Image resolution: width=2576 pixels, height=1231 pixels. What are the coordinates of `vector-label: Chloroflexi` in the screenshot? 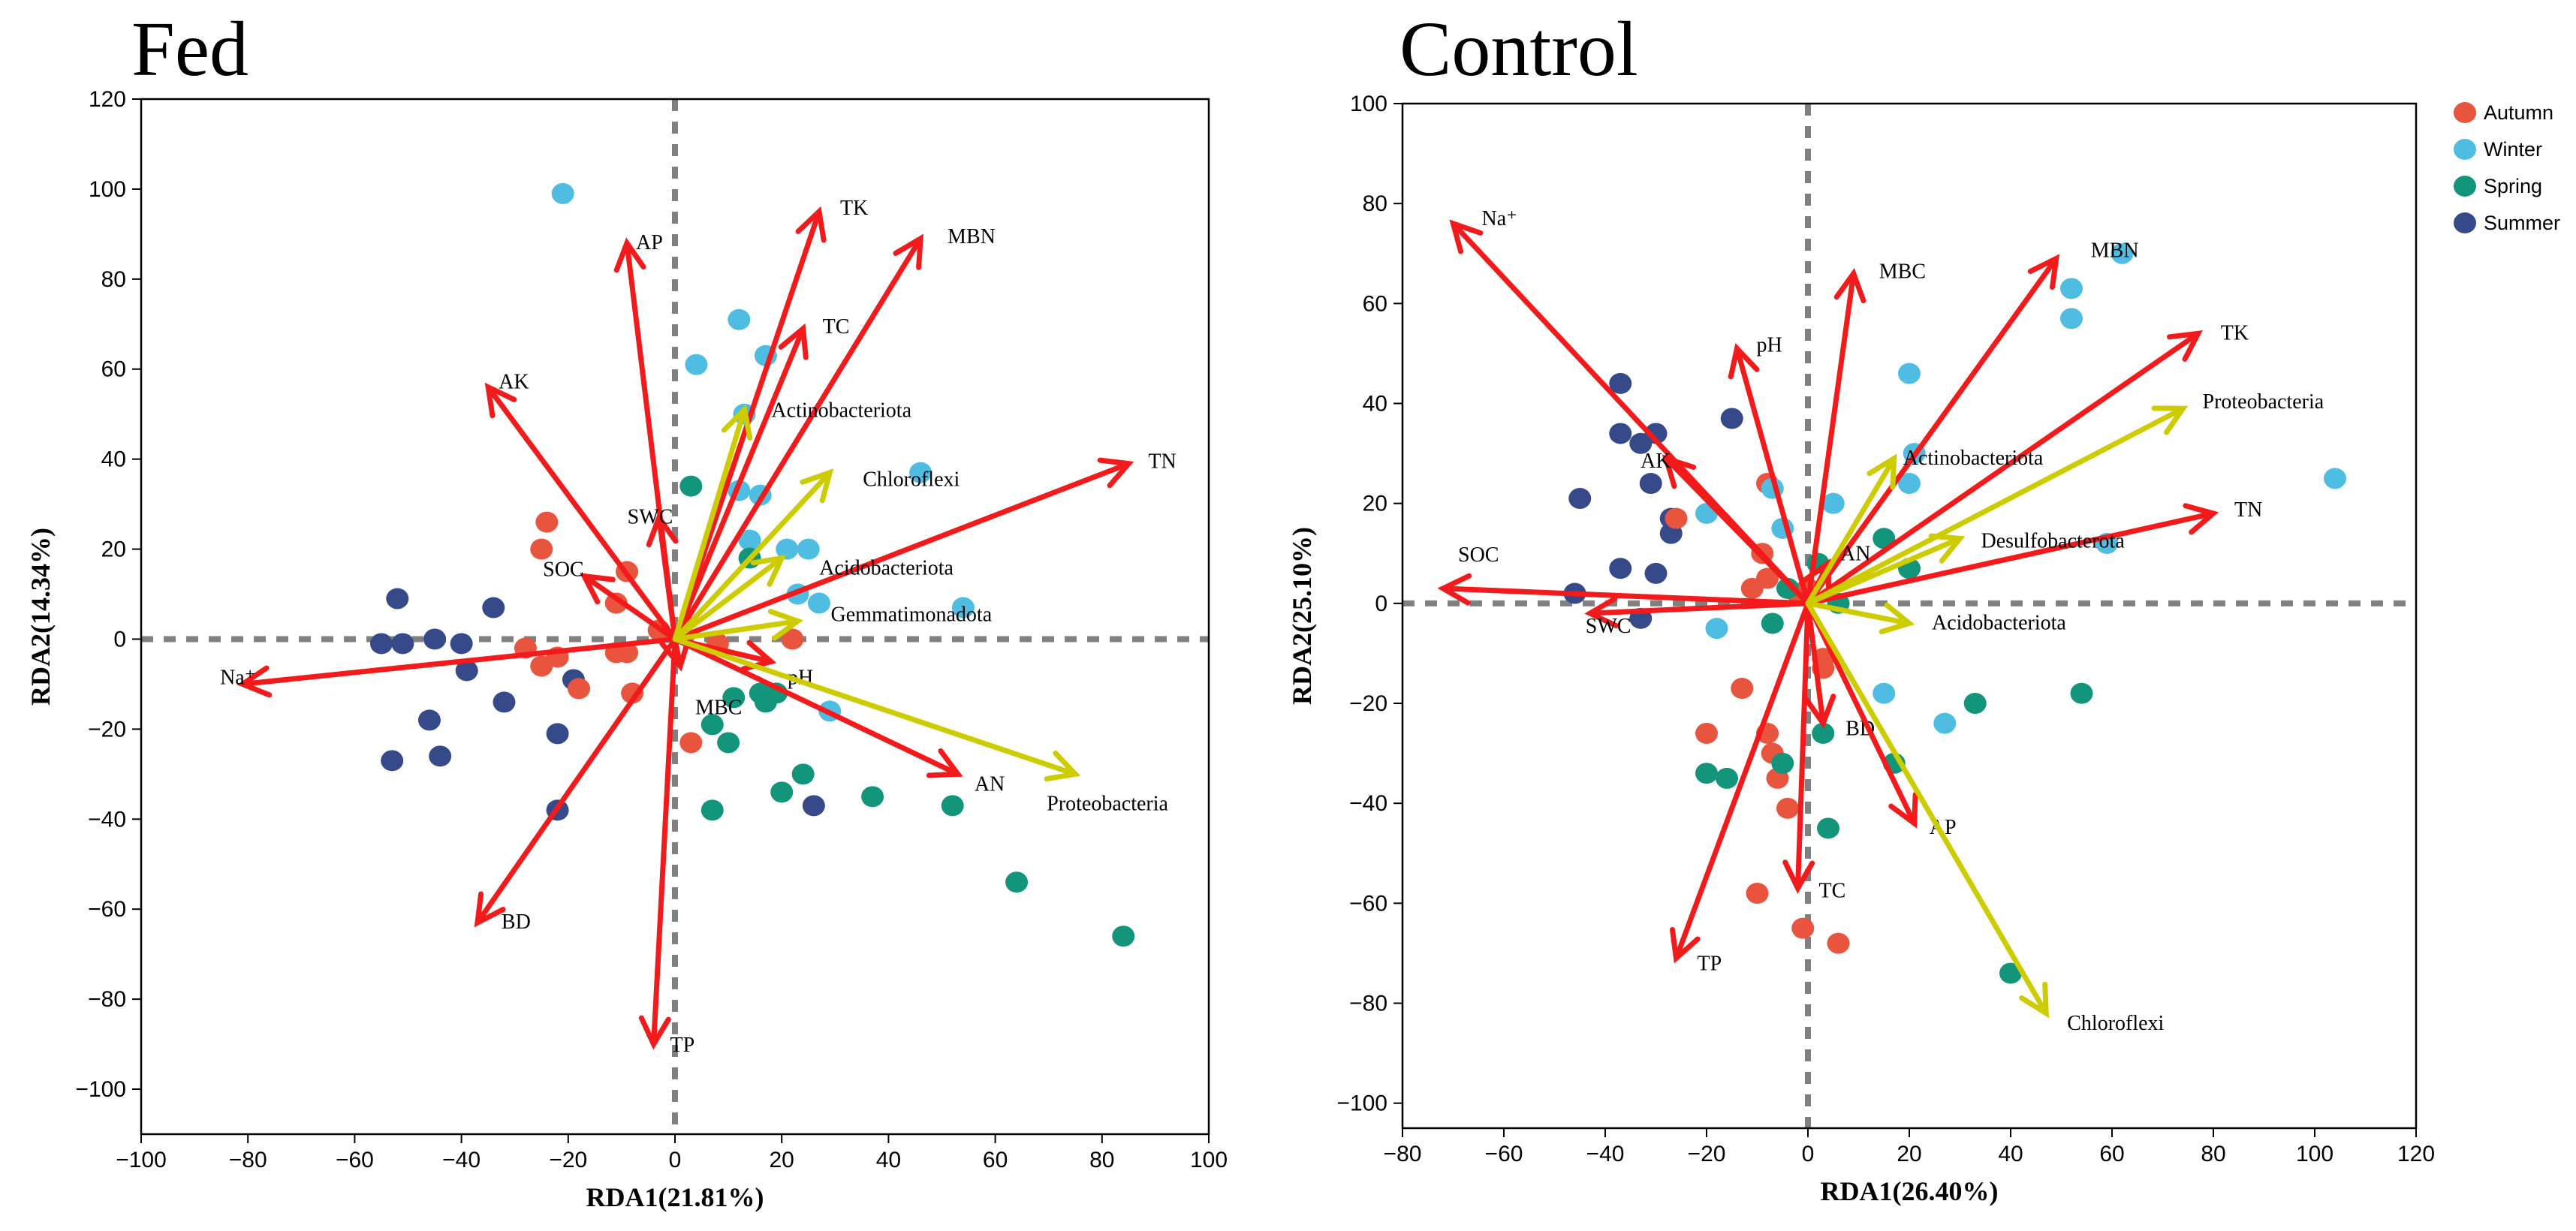 It's located at (911, 480).